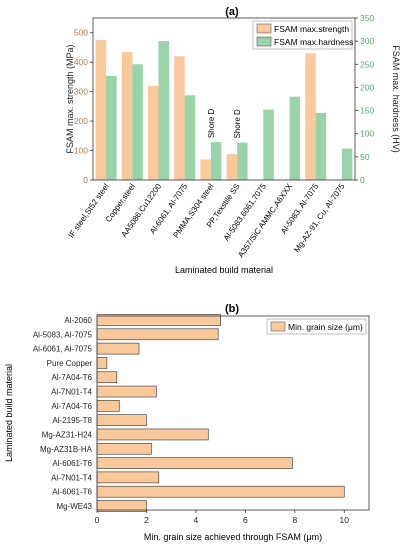 This screenshot has height=550, width=401. What do you see at coordinates (237, 124) in the screenshot?
I see `panel-a-annotation-1: Shore D` at bounding box center [237, 124].